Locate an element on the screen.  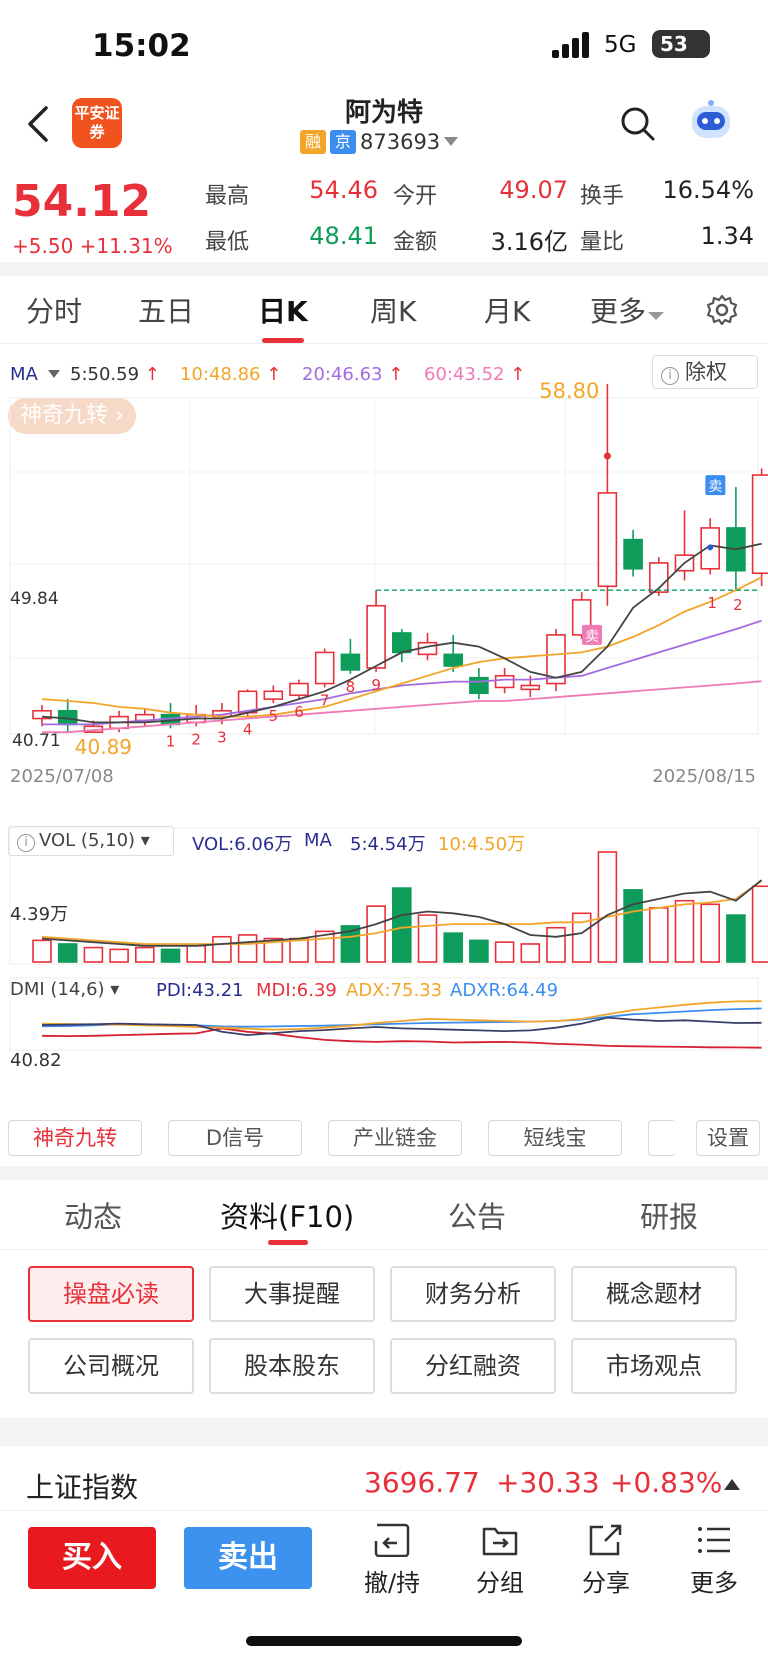
volume-bars is located at coordinates (400, 907).